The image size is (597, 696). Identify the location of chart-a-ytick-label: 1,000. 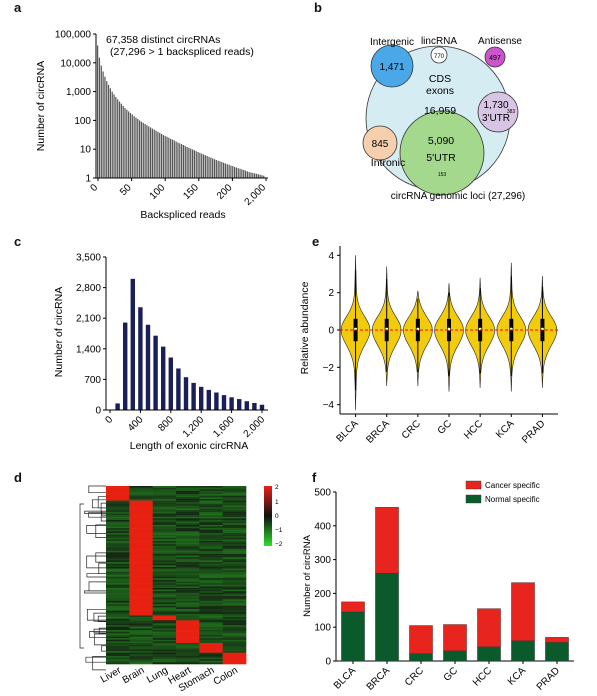
(78, 92).